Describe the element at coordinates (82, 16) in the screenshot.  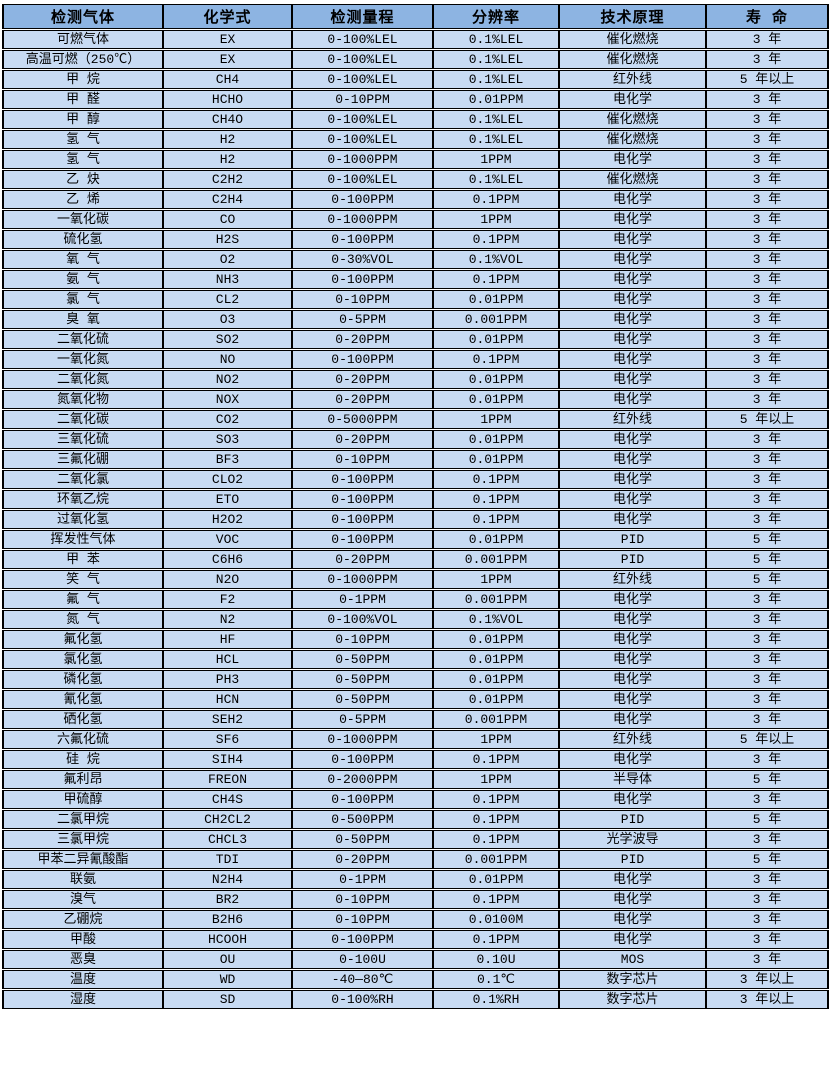
I see `column-header-gas-name: 检测气体` at that location.